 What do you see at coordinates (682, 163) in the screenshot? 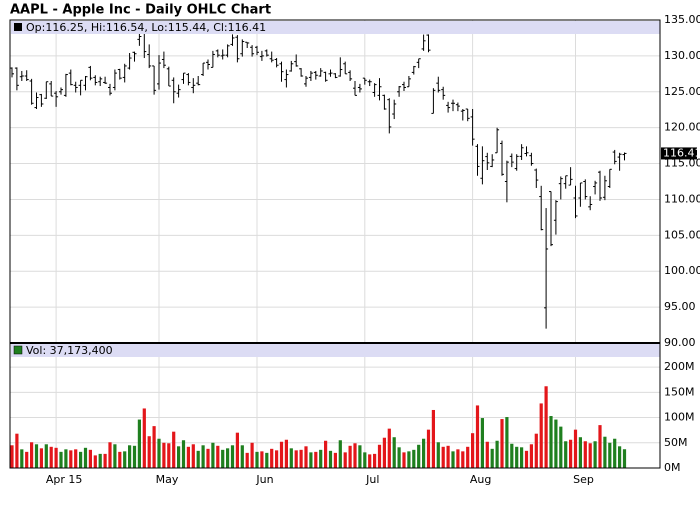
I see `y-tick-label: 115.00` at bounding box center [682, 163].